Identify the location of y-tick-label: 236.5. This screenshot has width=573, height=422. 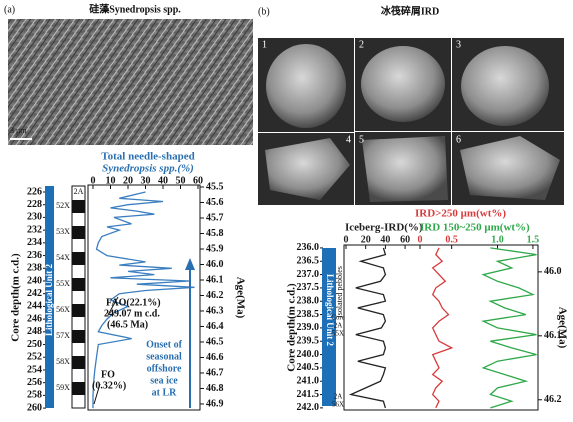
(308, 261).